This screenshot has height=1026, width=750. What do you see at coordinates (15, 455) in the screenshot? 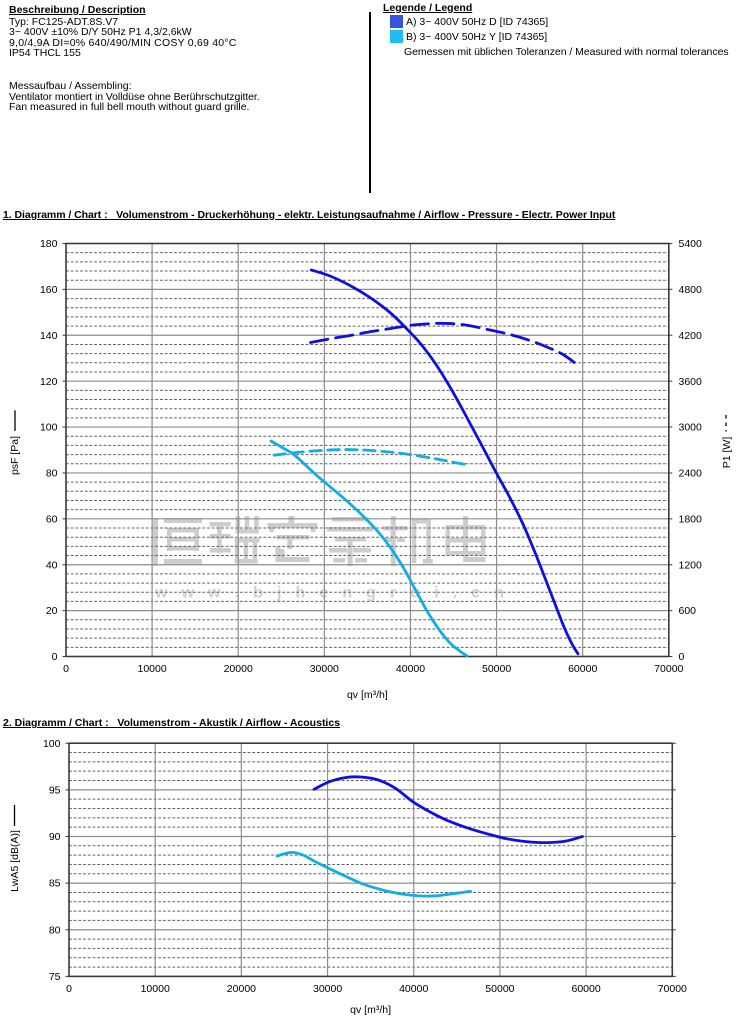
I see `svg-text: psF [Pa]` at bounding box center [15, 455].